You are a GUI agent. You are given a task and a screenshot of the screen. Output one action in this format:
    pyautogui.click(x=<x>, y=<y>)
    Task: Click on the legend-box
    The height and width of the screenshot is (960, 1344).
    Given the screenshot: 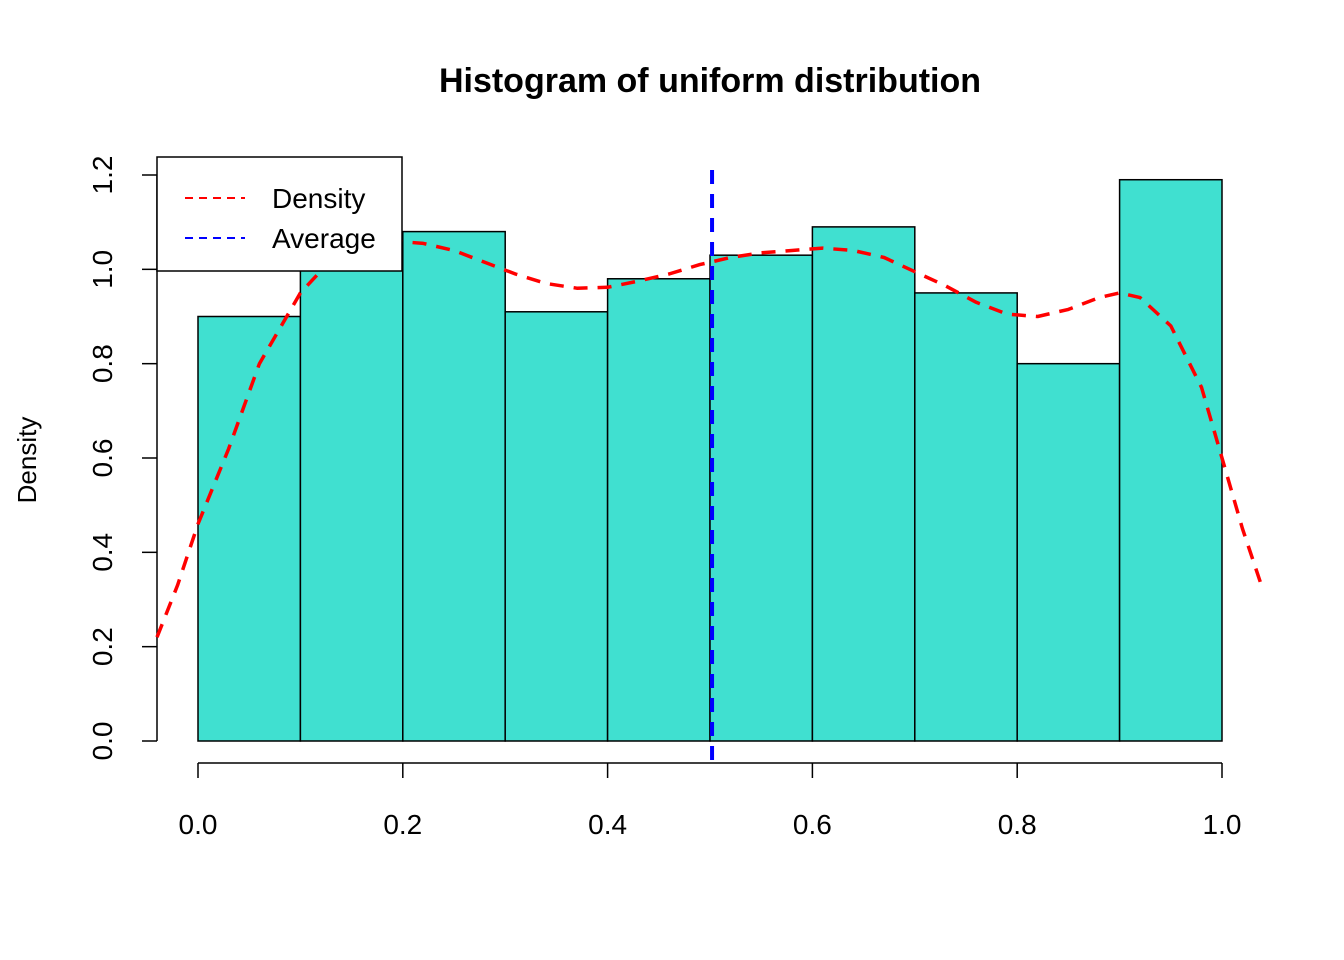 What is the action you would take?
    pyautogui.click(x=279, y=214)
    